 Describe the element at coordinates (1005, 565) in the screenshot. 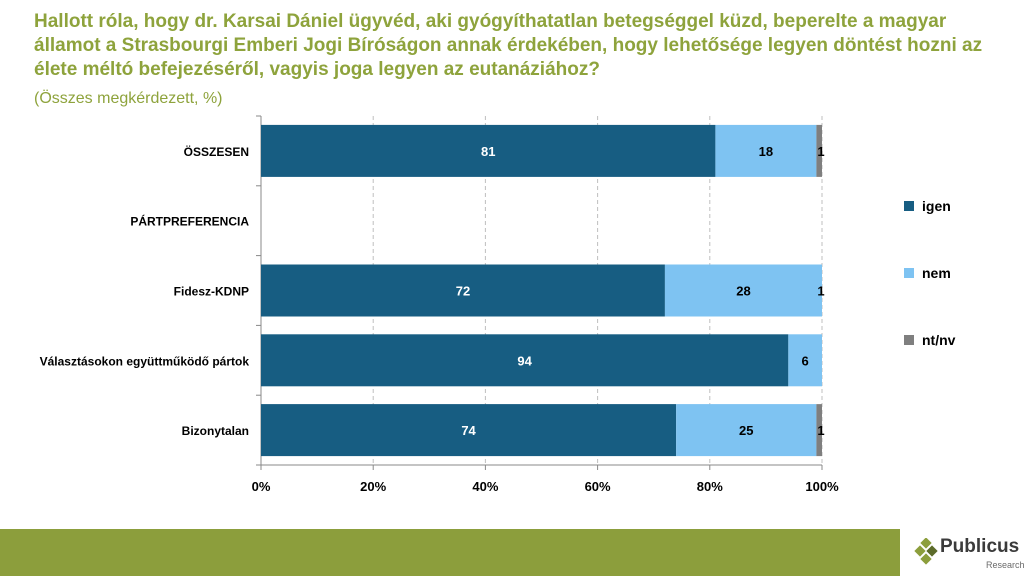

I see `logo-subtitle: Research` at that location.